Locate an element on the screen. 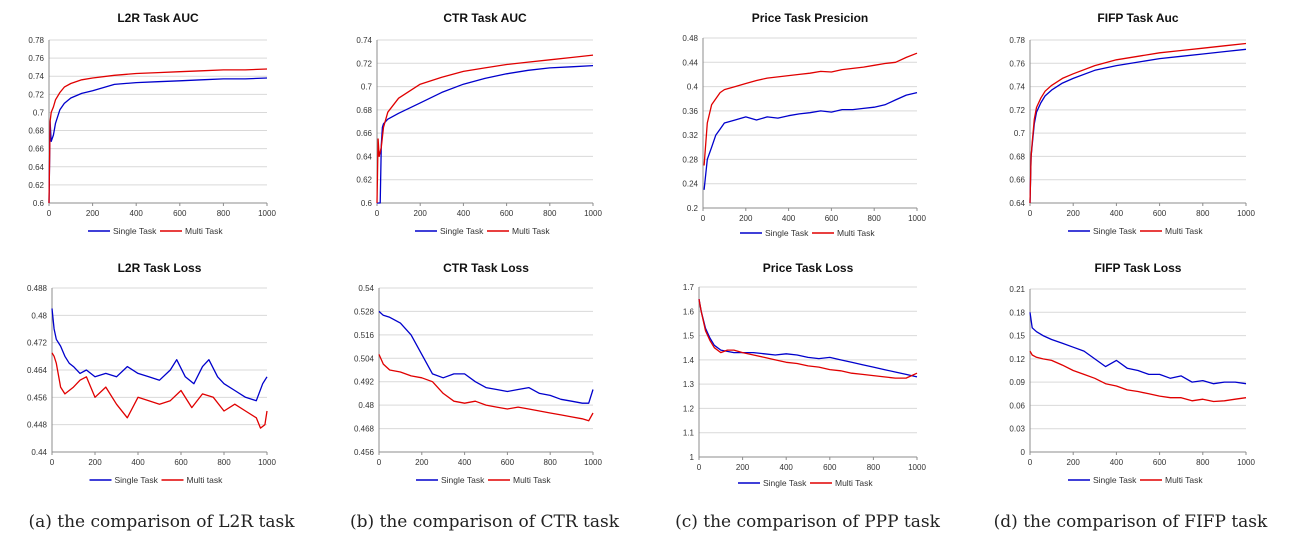 This screenshot has width=1293, height=537. caption-a: (a) the comparison of L2R task is located at coordinates (161, 522).